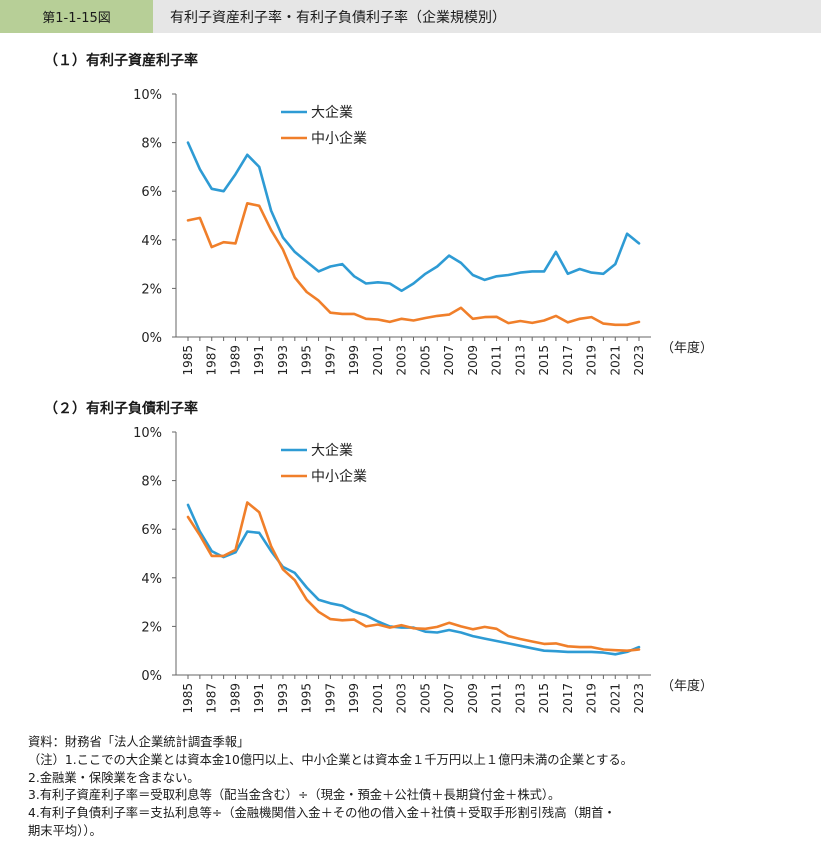  I want to click on chart2-title: （２）有利子負債利子率, so click(121, 409).